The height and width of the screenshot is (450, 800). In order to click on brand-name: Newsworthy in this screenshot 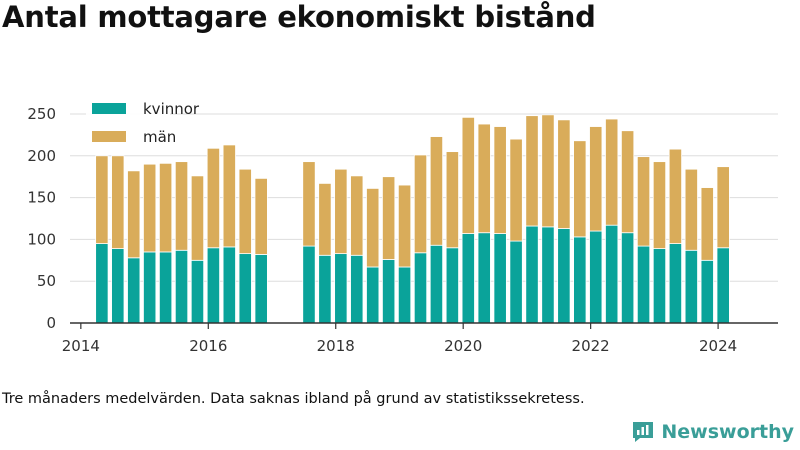, I will do `click(727, 432)`.